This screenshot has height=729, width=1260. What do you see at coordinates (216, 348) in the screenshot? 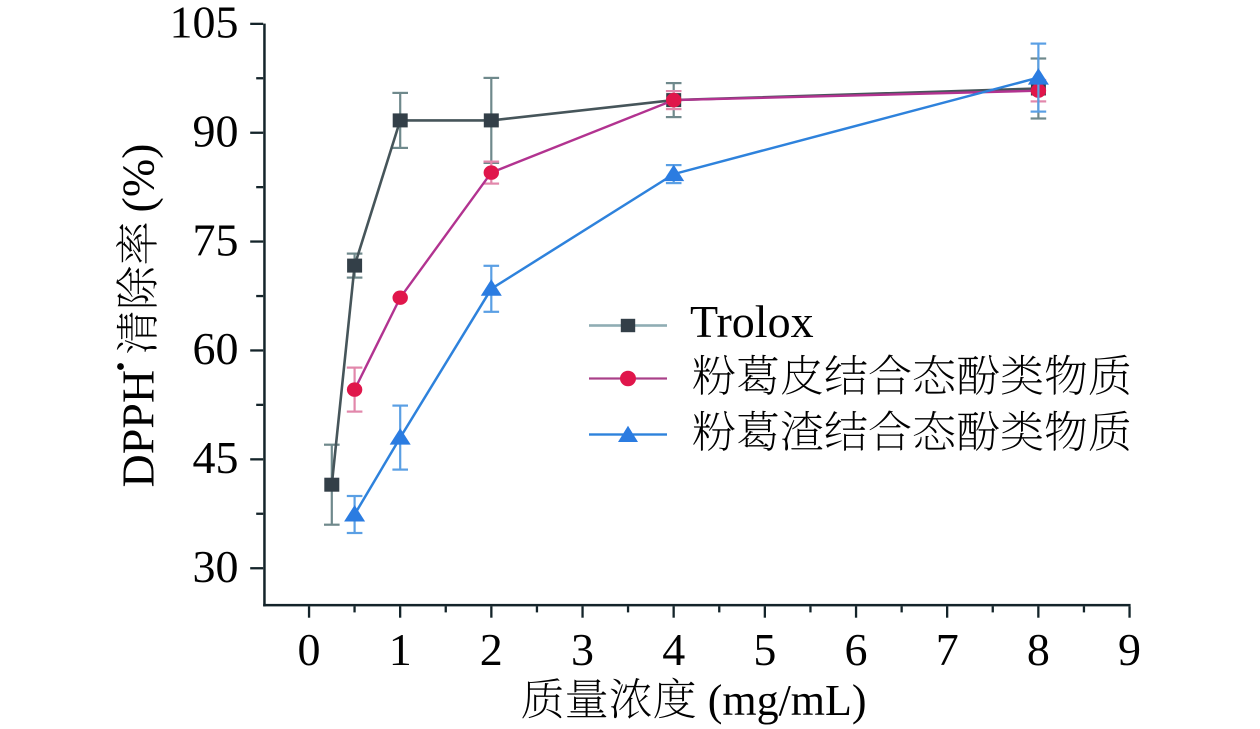
I see `svg-text: 60` at bounding box center [216, 348].